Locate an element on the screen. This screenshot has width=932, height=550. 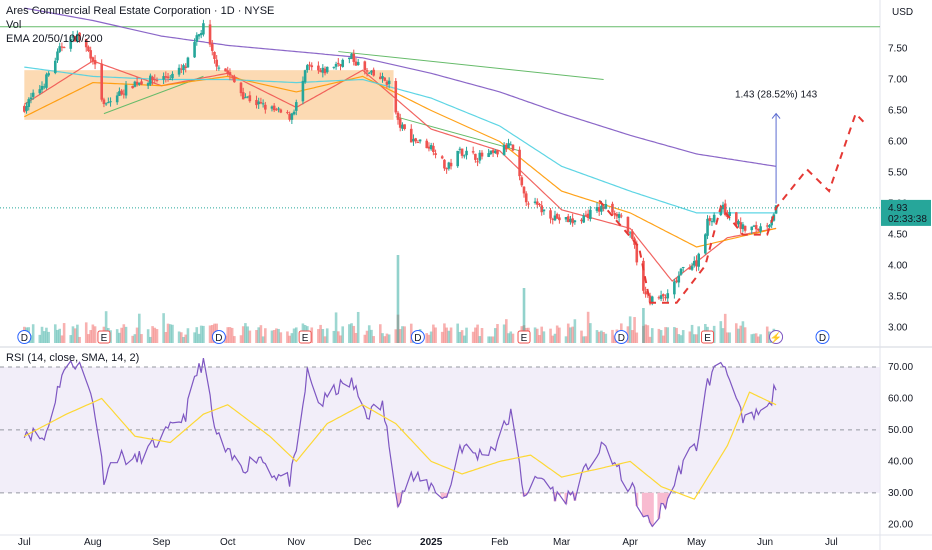
x-axis-tick: Dec is located at coordinates (363, 542).